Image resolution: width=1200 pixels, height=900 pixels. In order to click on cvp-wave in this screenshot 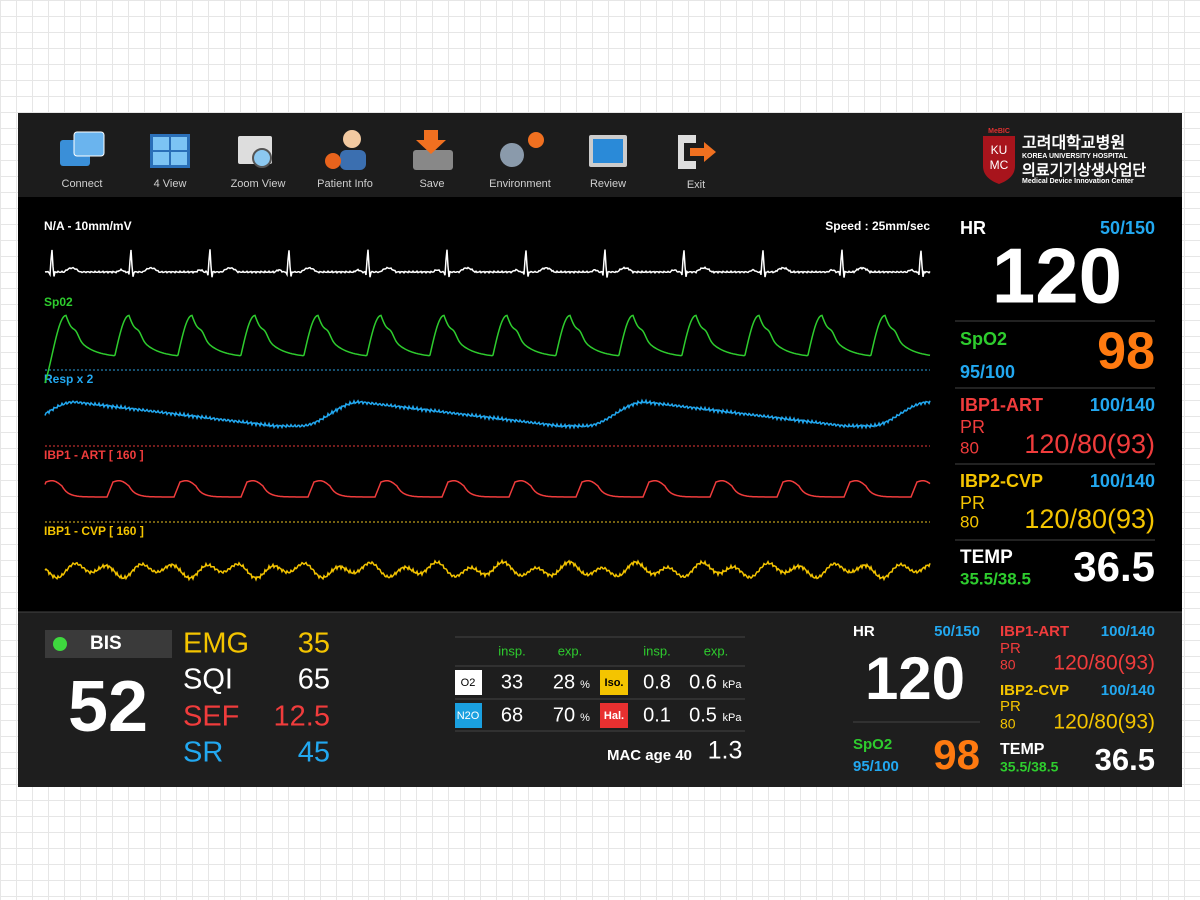, I will do `click(487, 570)`.